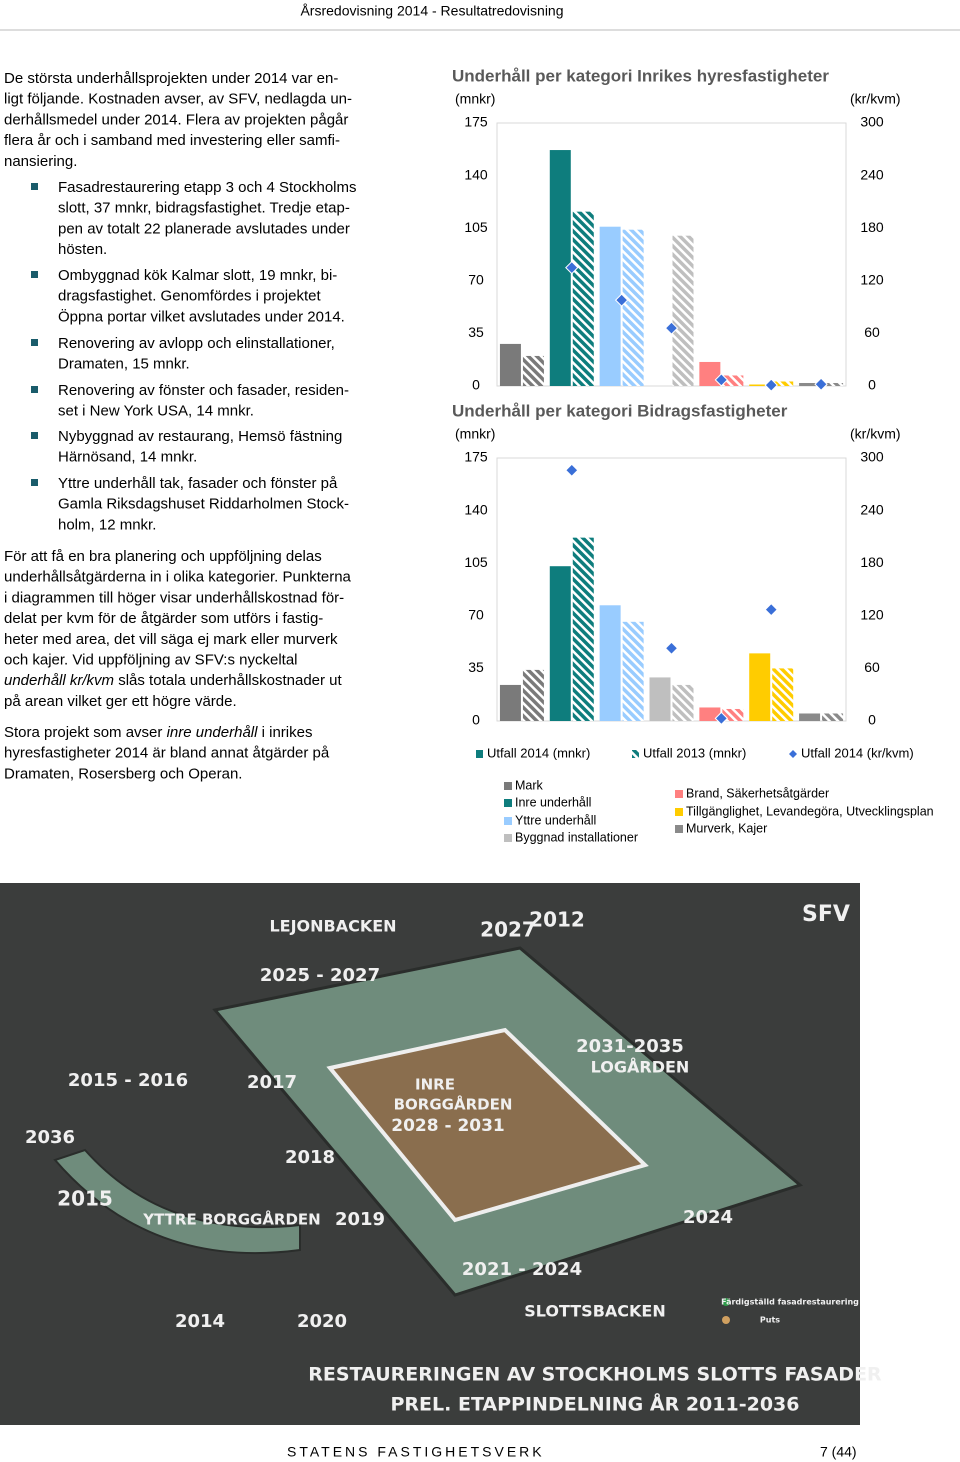  What do you see at coordinates (826, 914) in the screenshot?
I see `illustration-label: SFV` at bounding box center [826, 914].